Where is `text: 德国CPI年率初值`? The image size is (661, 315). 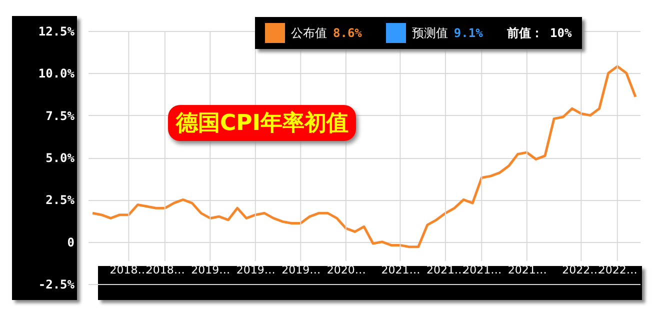 text: 德国CPI年率初值 is located at coordinates (262, 123).